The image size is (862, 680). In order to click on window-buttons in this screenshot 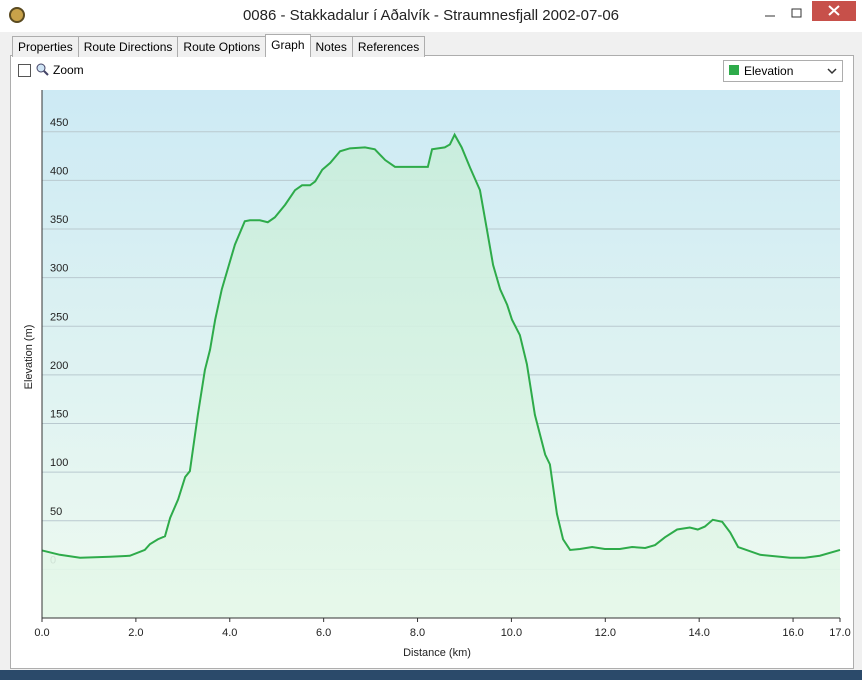, I will do `click(431, 16)`.